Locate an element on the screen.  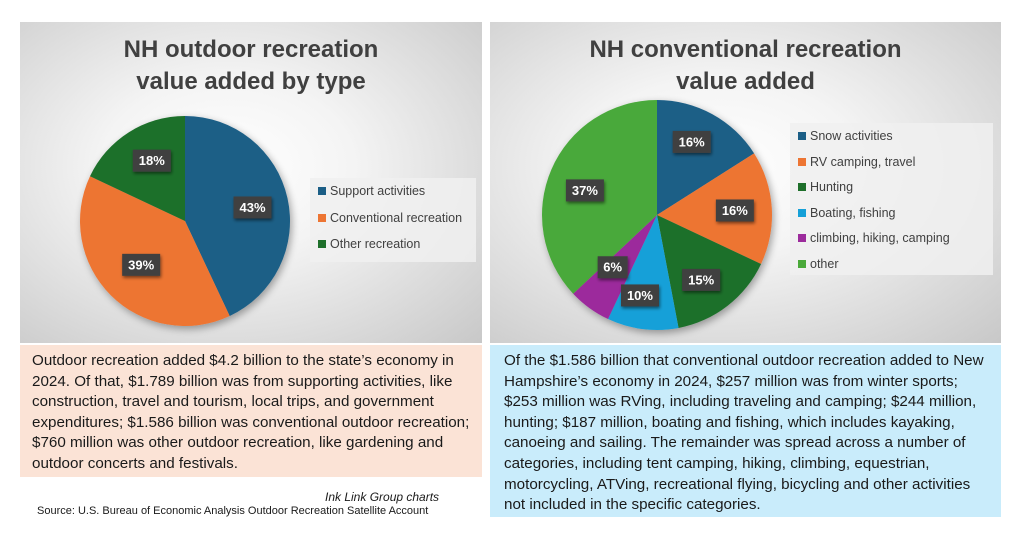
data-label-snow-activities: 16% is located at coordinates (691, 141).